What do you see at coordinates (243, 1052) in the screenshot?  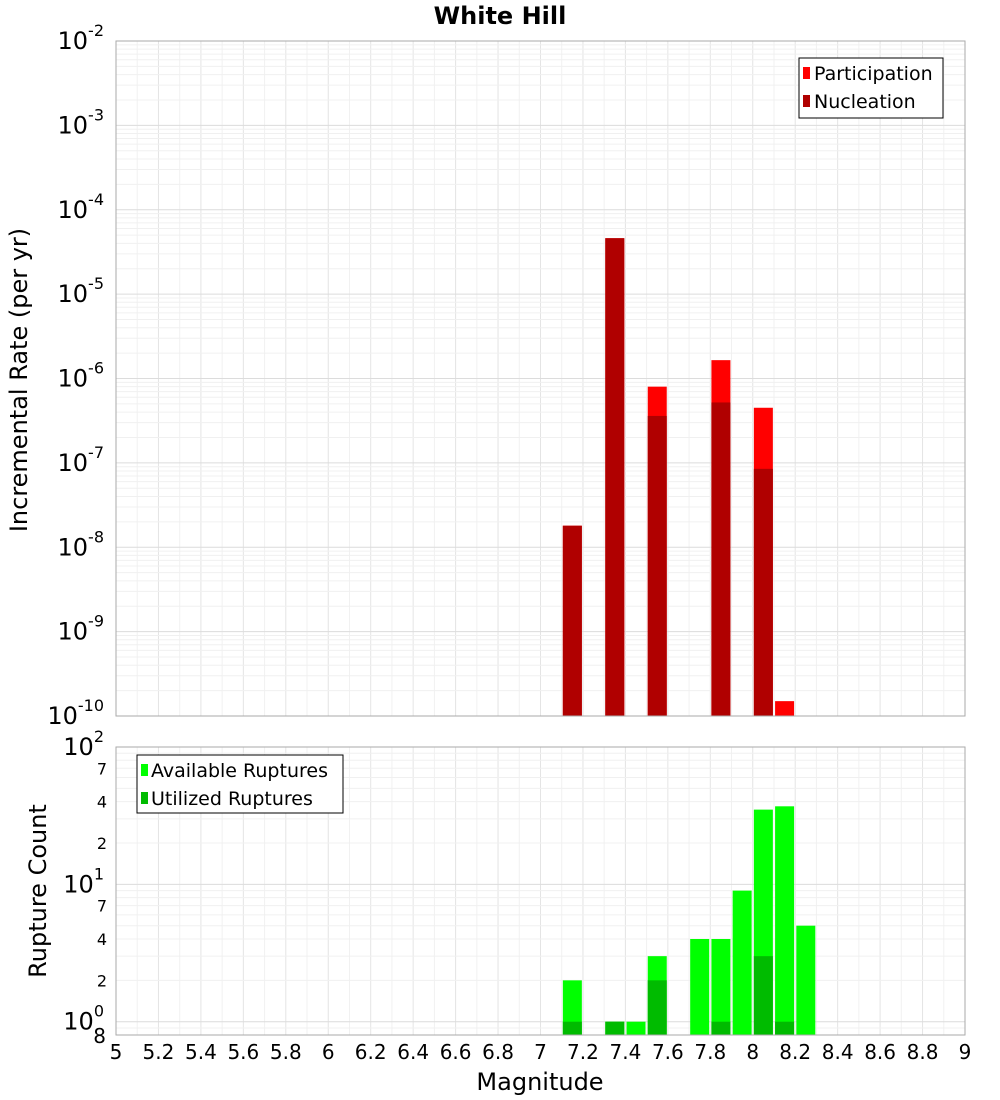 I see `x-tick-label: 5.6` at bounding box center [243, 1052].